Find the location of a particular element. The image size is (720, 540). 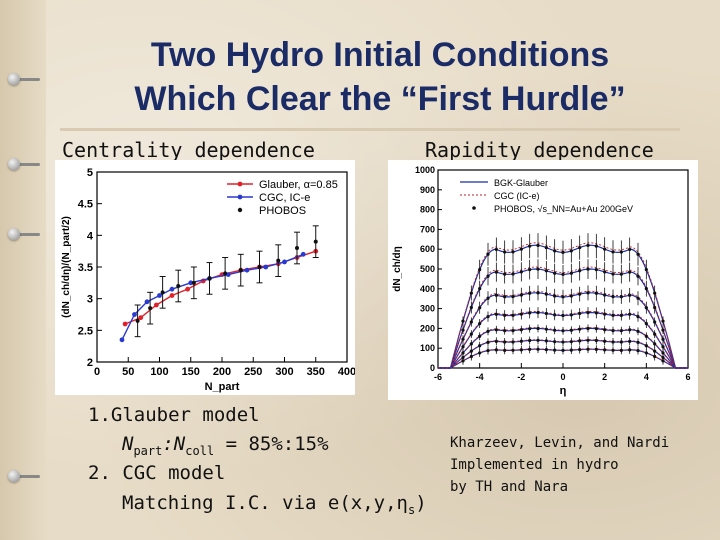

legend-label: BGK-Glauber is located at coordinates (521, 183).